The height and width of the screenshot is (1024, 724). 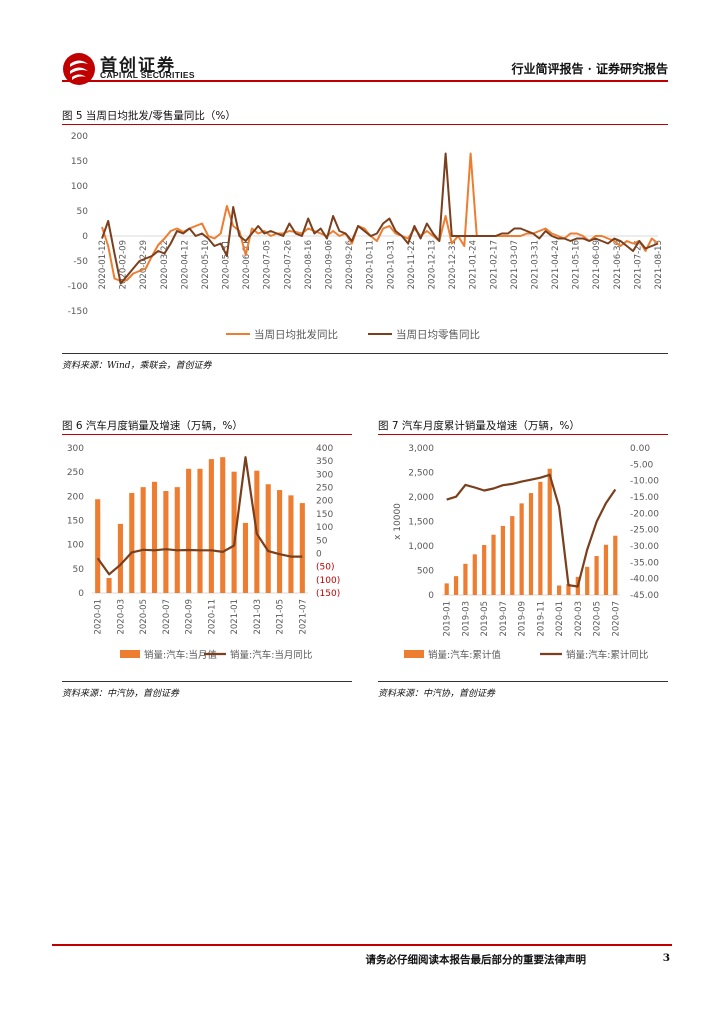 I want to click on right-tick-label: -20.00, so click(x=644, y=514).